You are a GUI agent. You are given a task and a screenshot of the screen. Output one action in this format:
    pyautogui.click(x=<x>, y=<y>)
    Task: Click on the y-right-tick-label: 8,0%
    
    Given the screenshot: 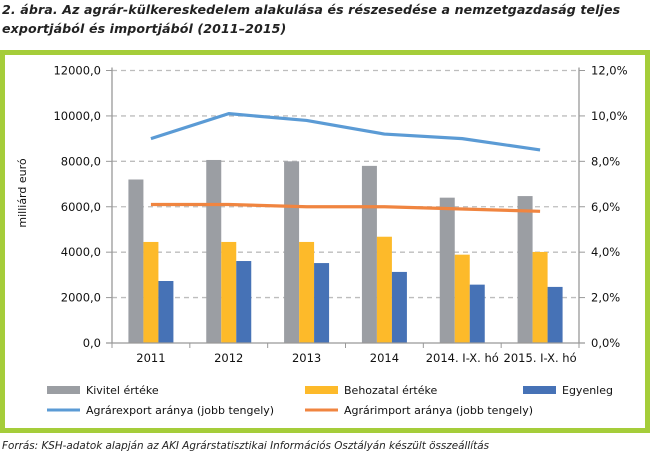 What is the action you would take?
    pyautogui.click(x=605, y=161)
    